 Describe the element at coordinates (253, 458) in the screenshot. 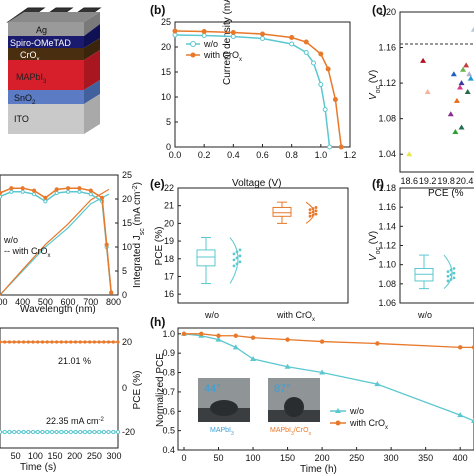

I see `h-xtick-label: 100` at that location.